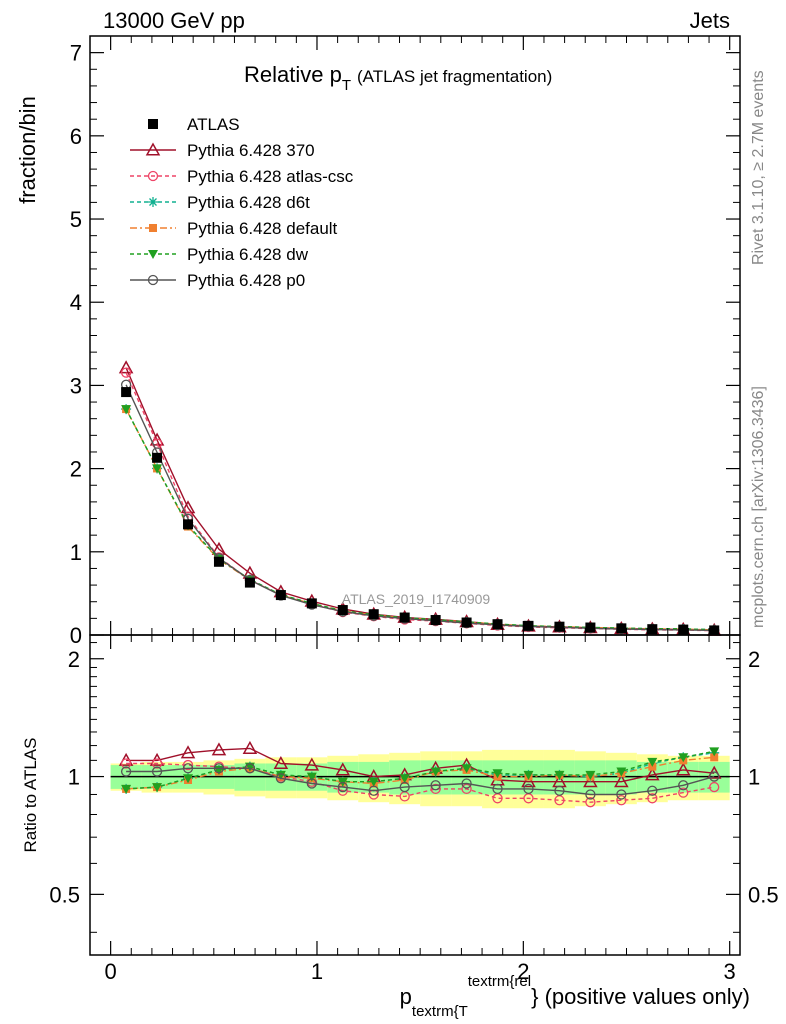 This screenshot has height=1024, width=786. I want to click on legend-label: Pythia 6.428 atlas-csc, so click(270, 176).